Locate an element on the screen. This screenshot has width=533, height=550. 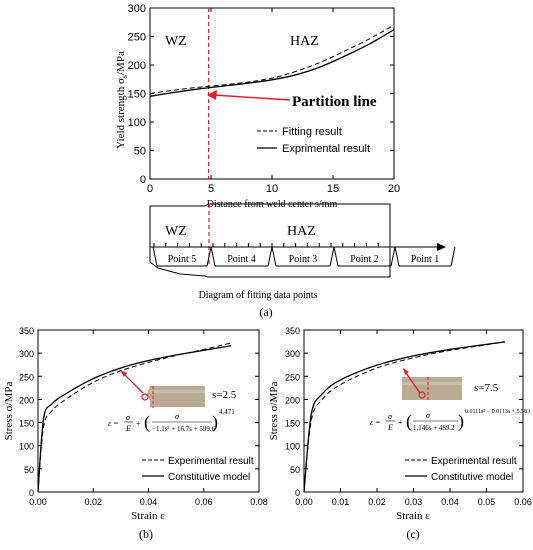
legend-label-exprimental: Exprimental result is located at coordinates (326, 149).